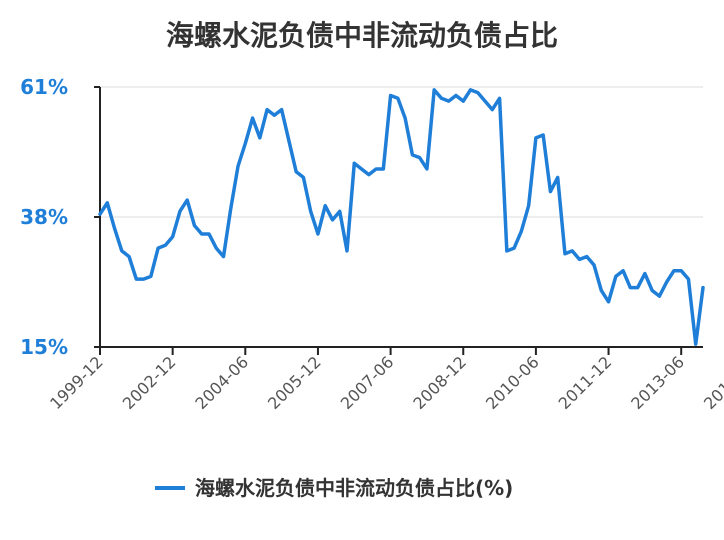 Image resolution: width=724 pixels, height=540 pixels. What do you see at coordinates (44, 87) in the screenshot?
I see `y-tick-label: 61%` at bounding box center [44, 87].